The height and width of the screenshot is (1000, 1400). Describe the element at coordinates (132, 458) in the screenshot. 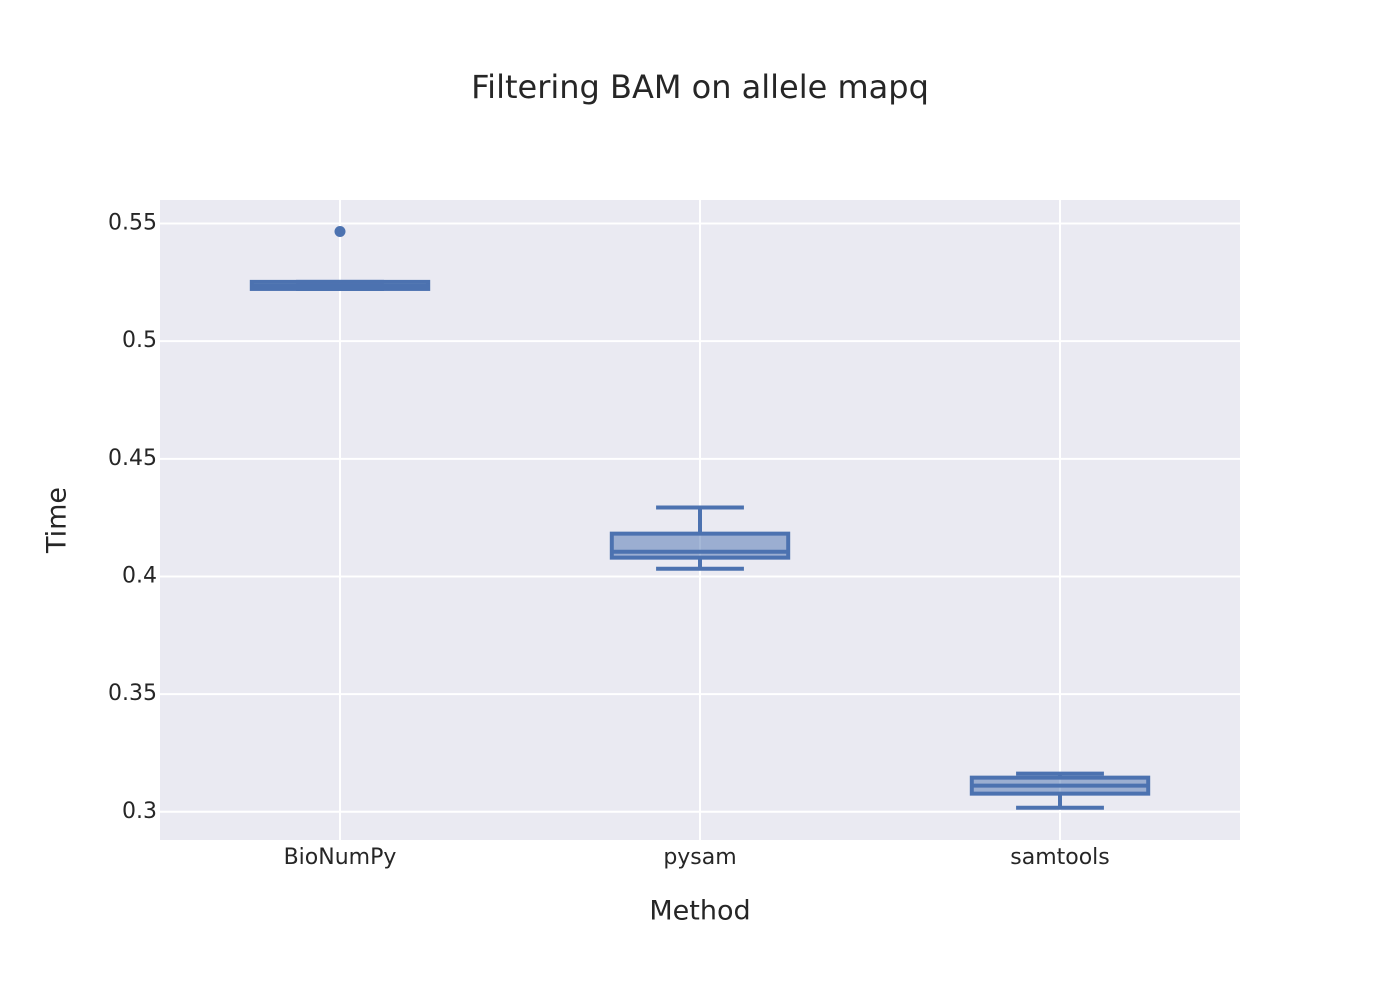

I see `y-tick-label: 0.45` at that location.